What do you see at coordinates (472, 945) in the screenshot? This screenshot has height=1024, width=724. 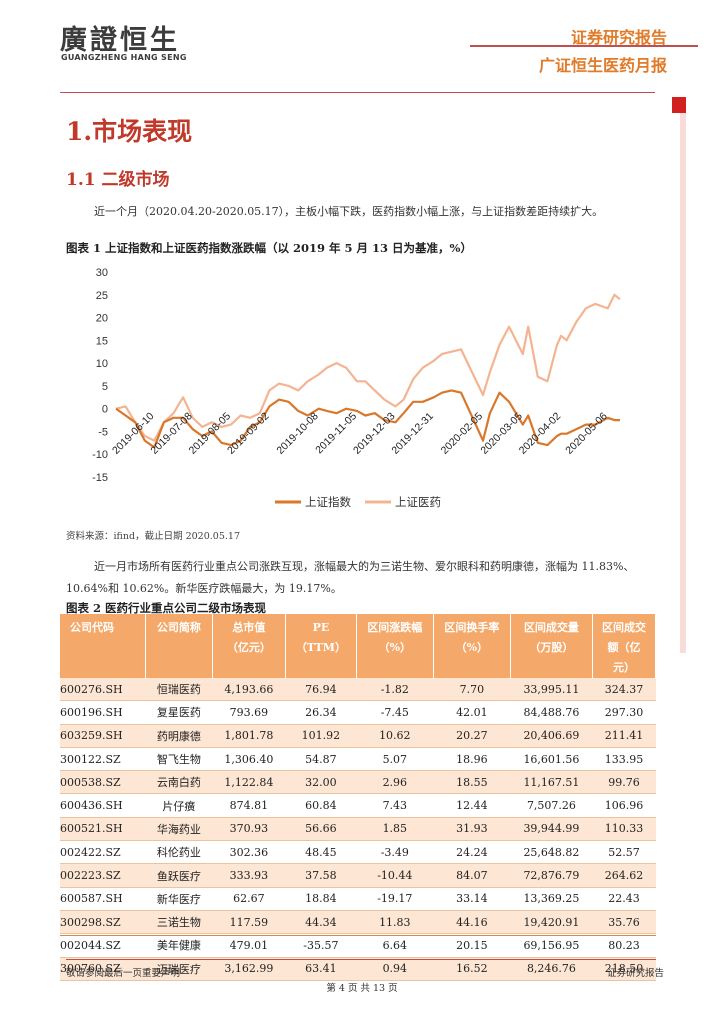 I see `table-cell: 20.15` at bounding box center [472, 945].